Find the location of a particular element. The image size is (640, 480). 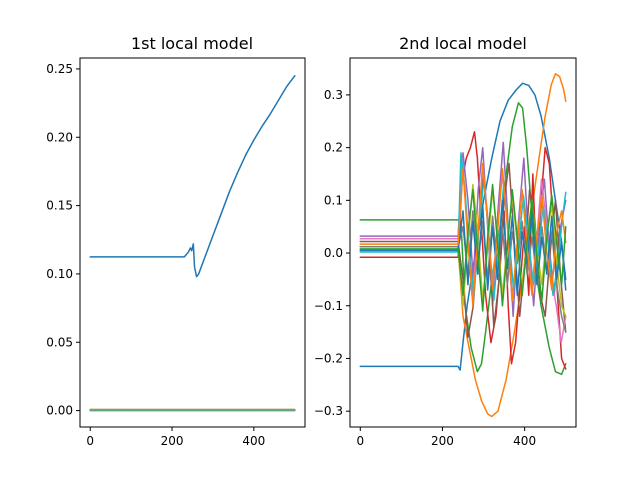

y-tick-label: 0.0 is located at coordinates (333, 253).